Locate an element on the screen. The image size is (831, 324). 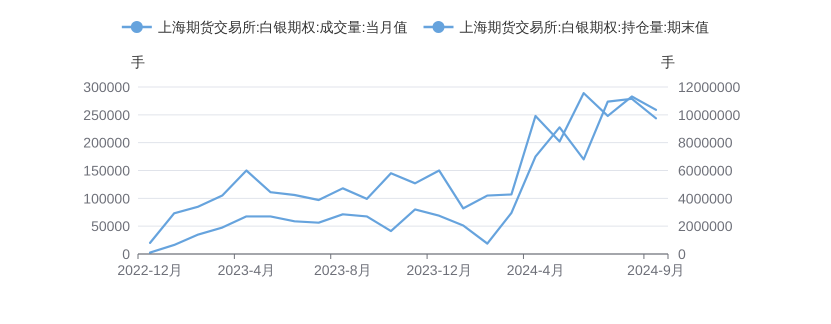
y-tick-label: 250000 is located at coordinates (106, 114).